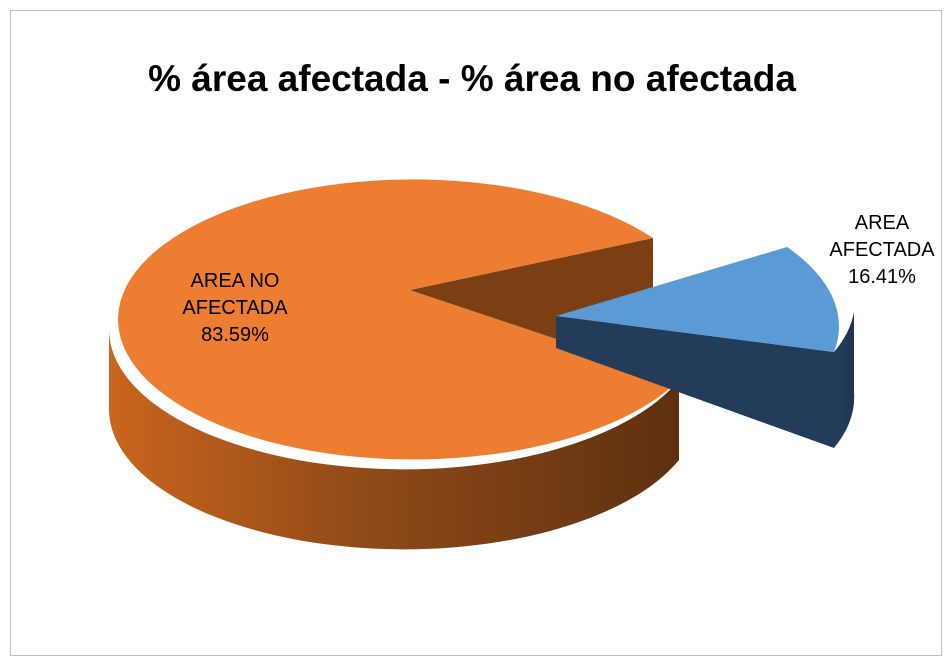 This screenshot has height=658, width=944. Describe the element at coordinates (697, 299) in the screenshot. I see `slice-afectada` at that location.